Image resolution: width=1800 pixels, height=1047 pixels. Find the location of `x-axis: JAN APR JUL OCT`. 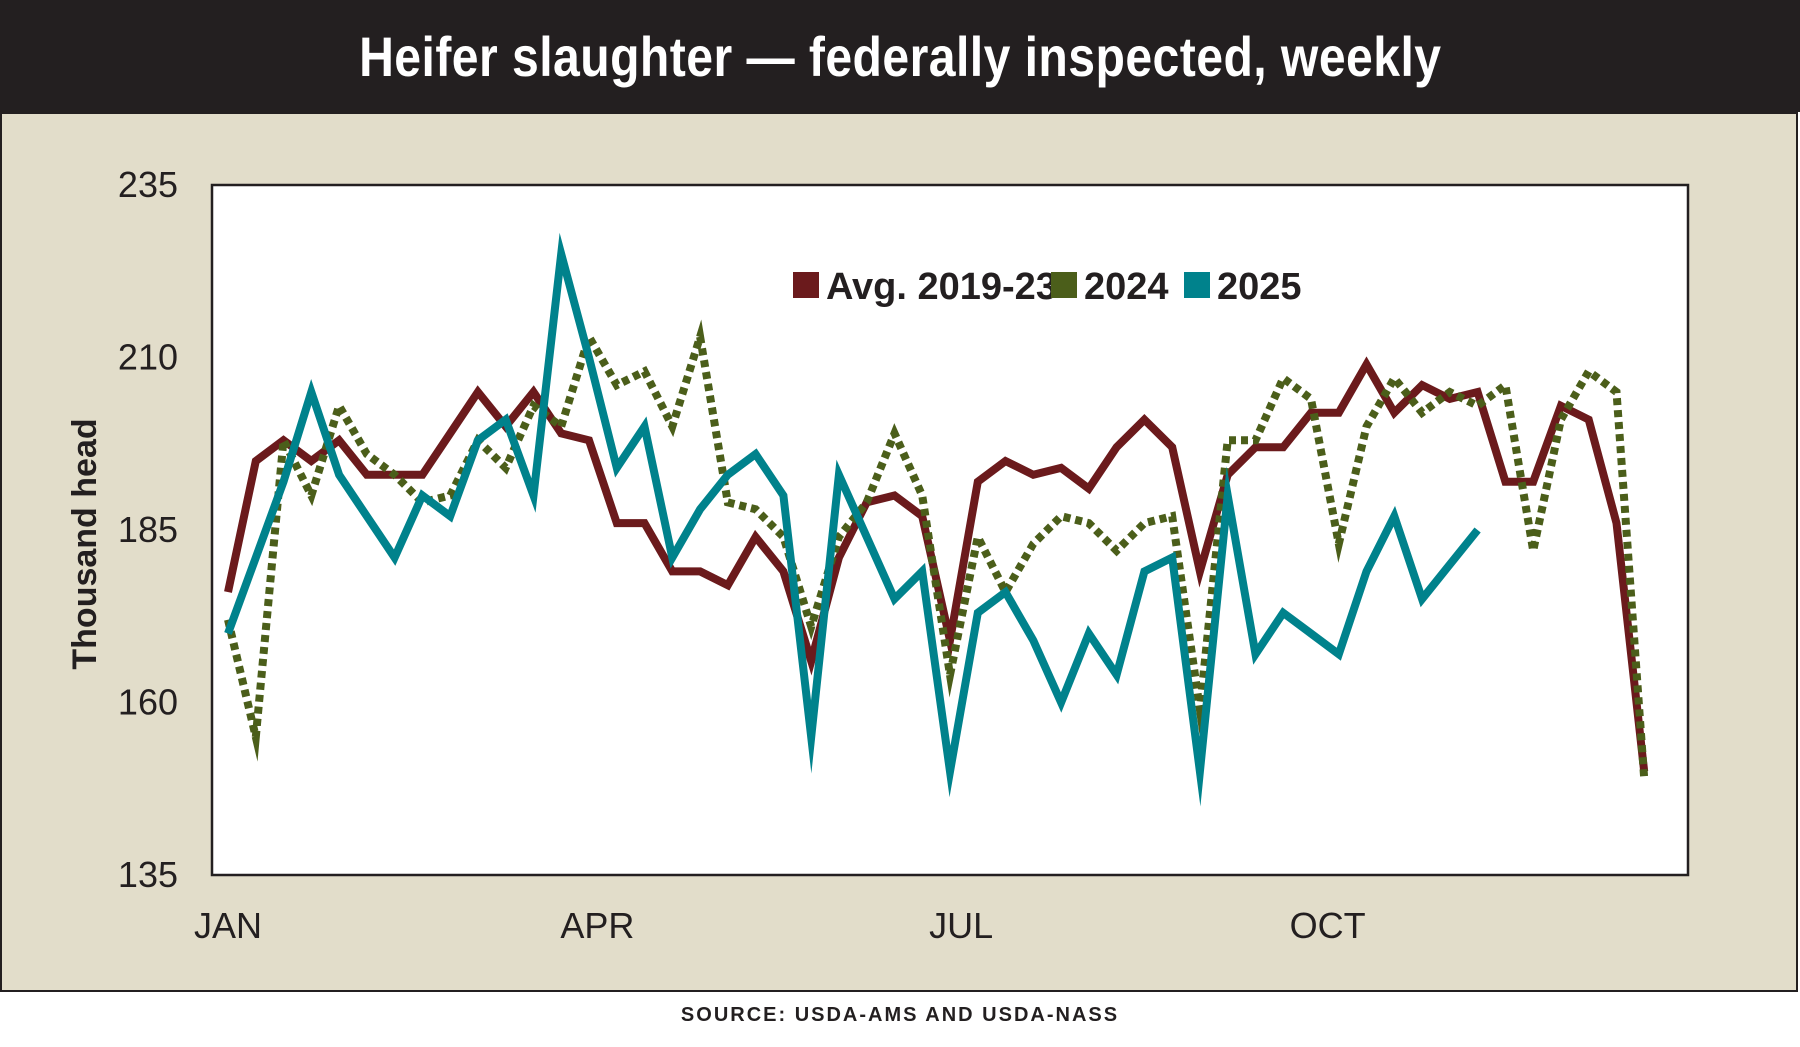

x-axis: JAN APR JUL OCT is located at coordinates (780, 925).